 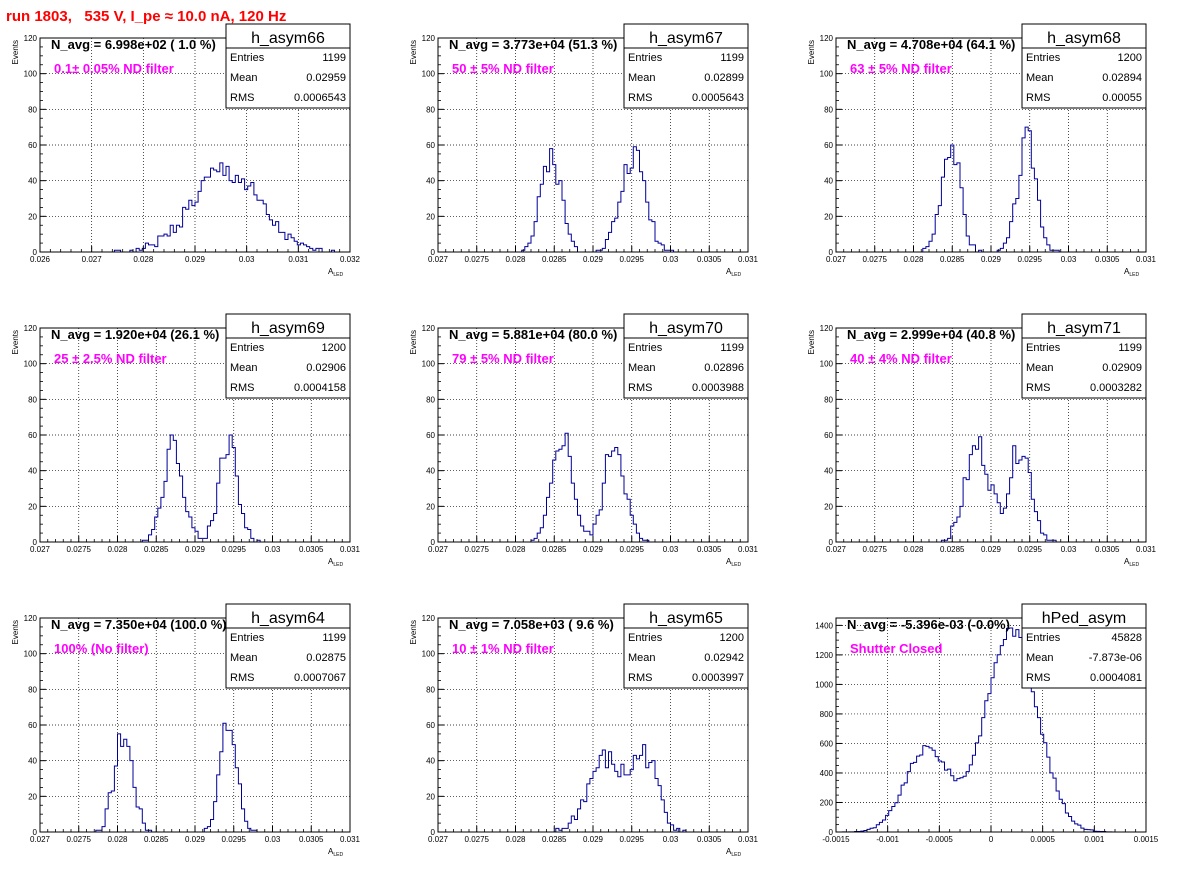 What do you see at coordinates (146, 16) in the screenshot?
I see `page-title: run 1803, 535 V, I_pe ≈ 10.0 nA, 120 Hz` at bounding box center [146, 16].